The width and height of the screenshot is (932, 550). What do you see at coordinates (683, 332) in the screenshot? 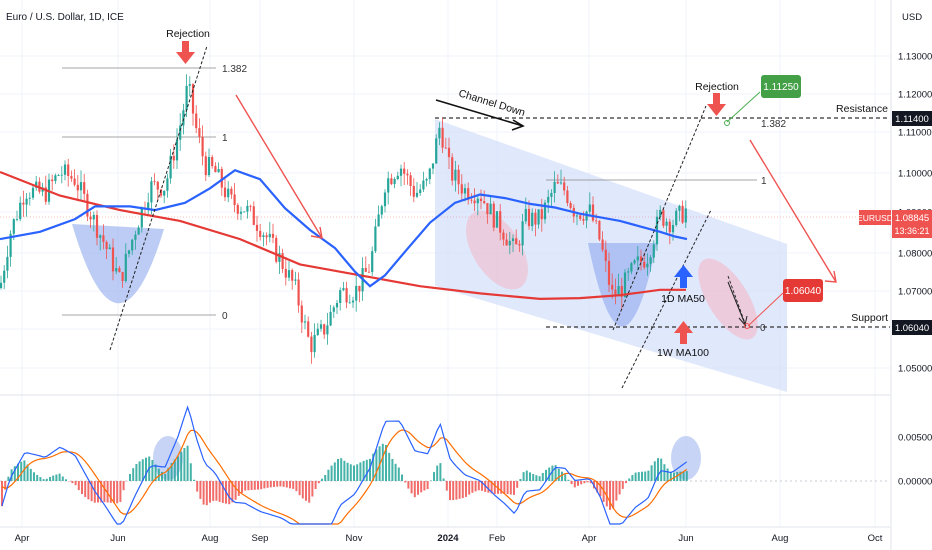
I see `ma100-arrow` at bounding box center [683, 332].